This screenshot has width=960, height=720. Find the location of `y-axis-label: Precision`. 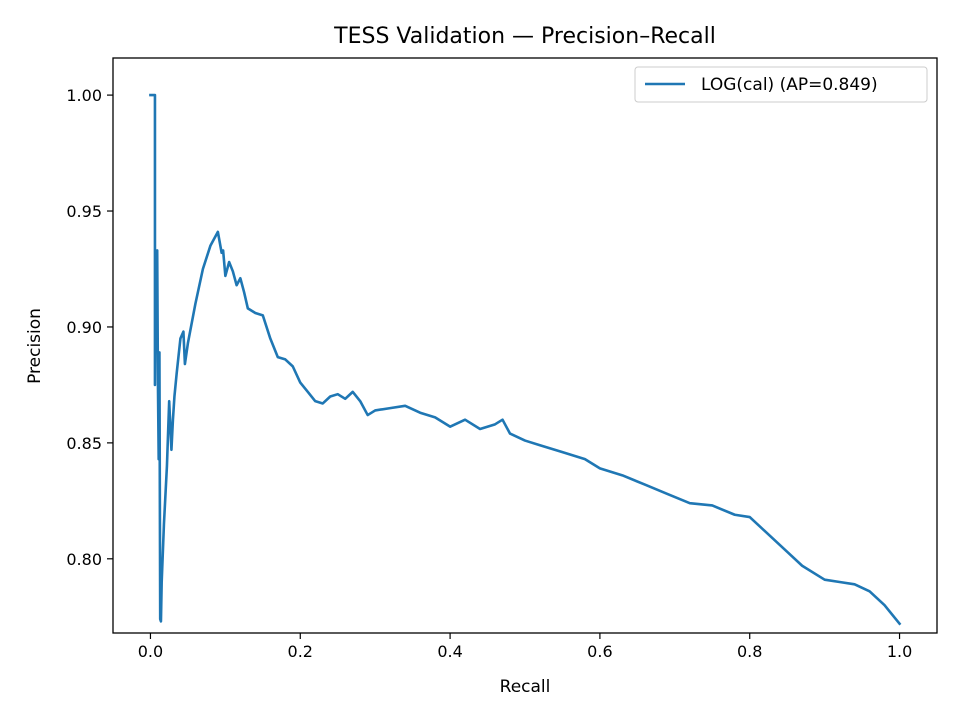

y-axis-label: Precision is located at coordinates (35, 346).